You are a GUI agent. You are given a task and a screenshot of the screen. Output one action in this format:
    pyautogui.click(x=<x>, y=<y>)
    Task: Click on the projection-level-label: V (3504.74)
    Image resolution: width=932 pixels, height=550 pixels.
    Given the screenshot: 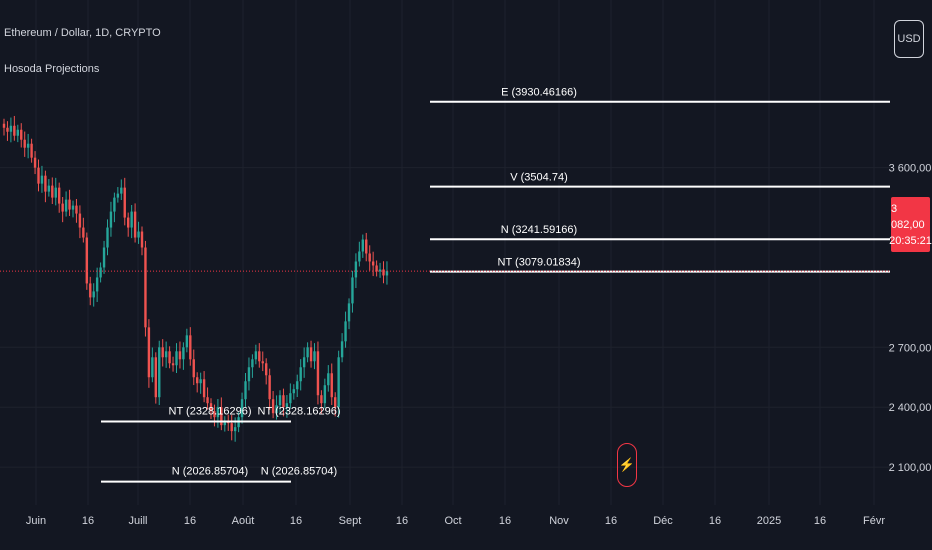 What is the action you would take?
    pyautogui.click(x=538, y=178)
    